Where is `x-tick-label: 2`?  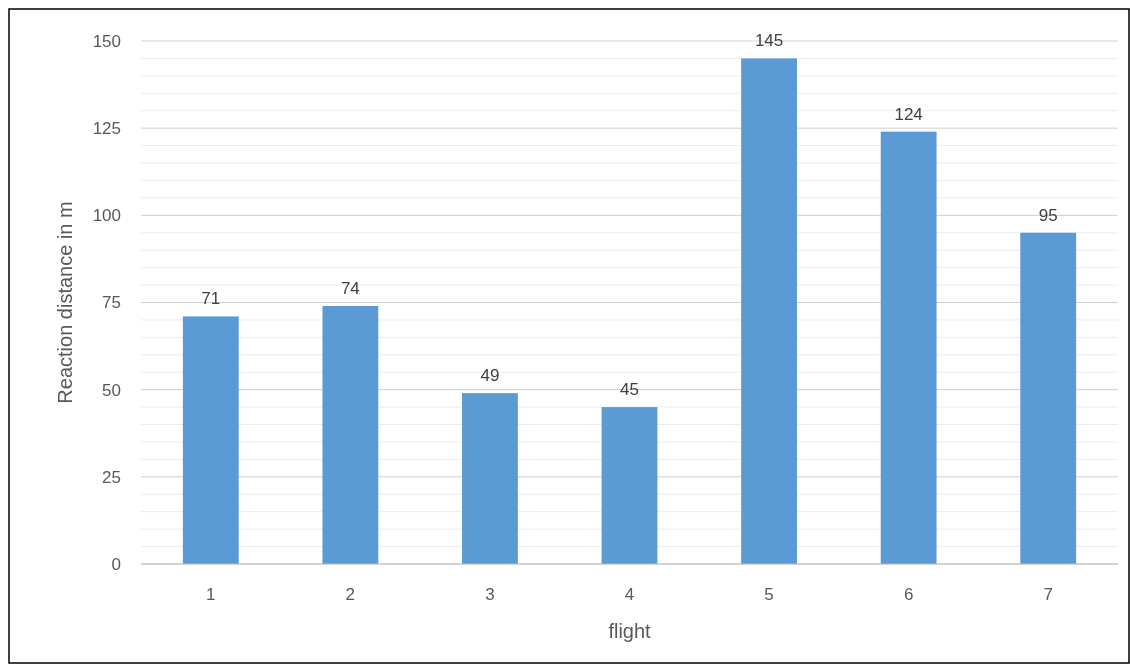 x-tick-label: 2 is located at coordinates (350, 594).